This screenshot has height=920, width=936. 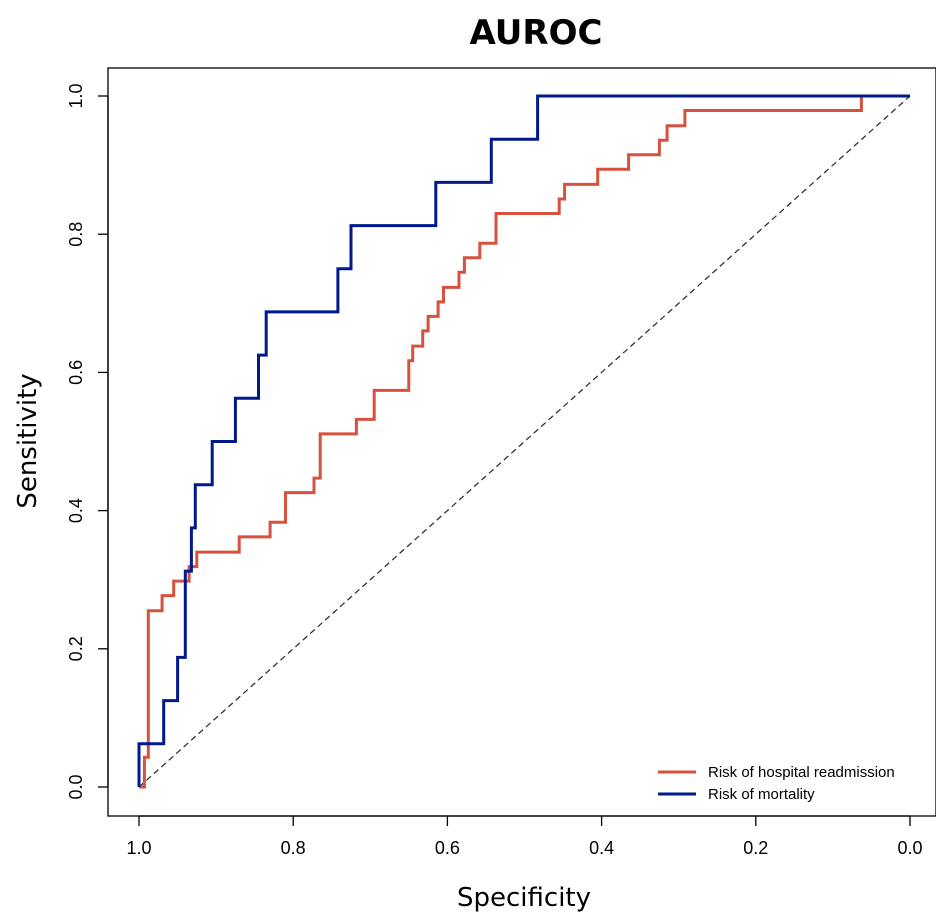 What do you see at coordinates (447, 848) in the screenshot?
I see `x-tick-label: 0.6` at bounding box center [447, 848].